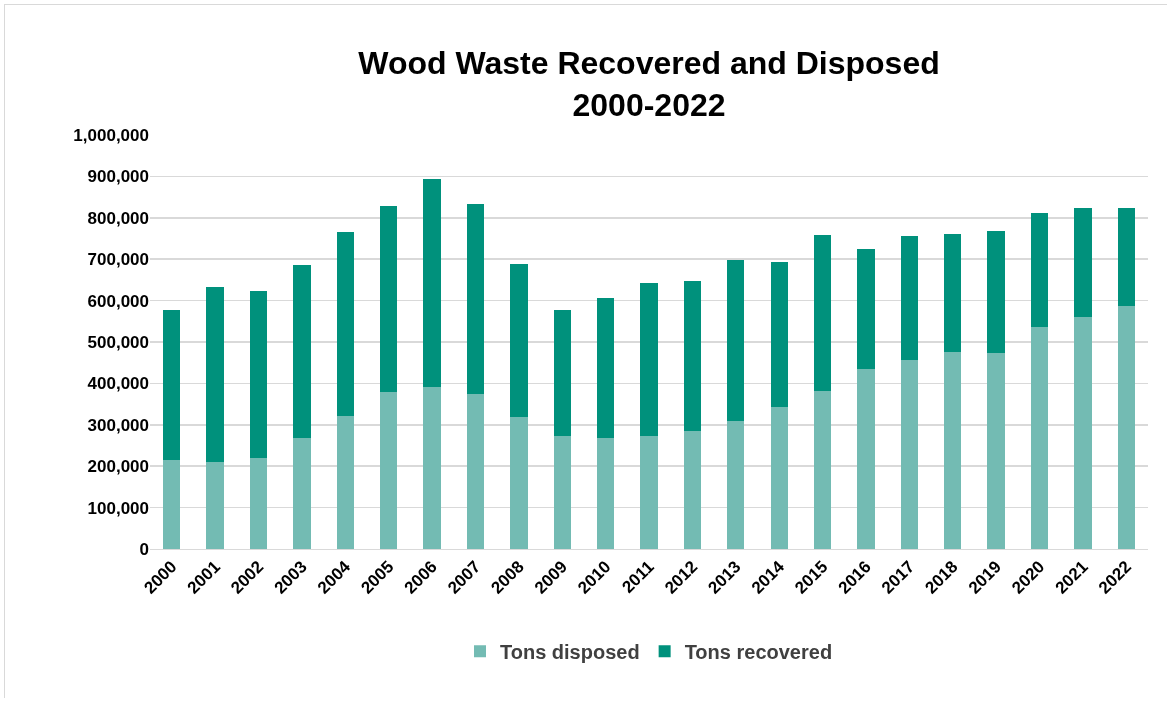 Image resolution: width=1173 pixels, height=704 pixels. I want to click on y-tick-label: 100,000, so click(118, 508).